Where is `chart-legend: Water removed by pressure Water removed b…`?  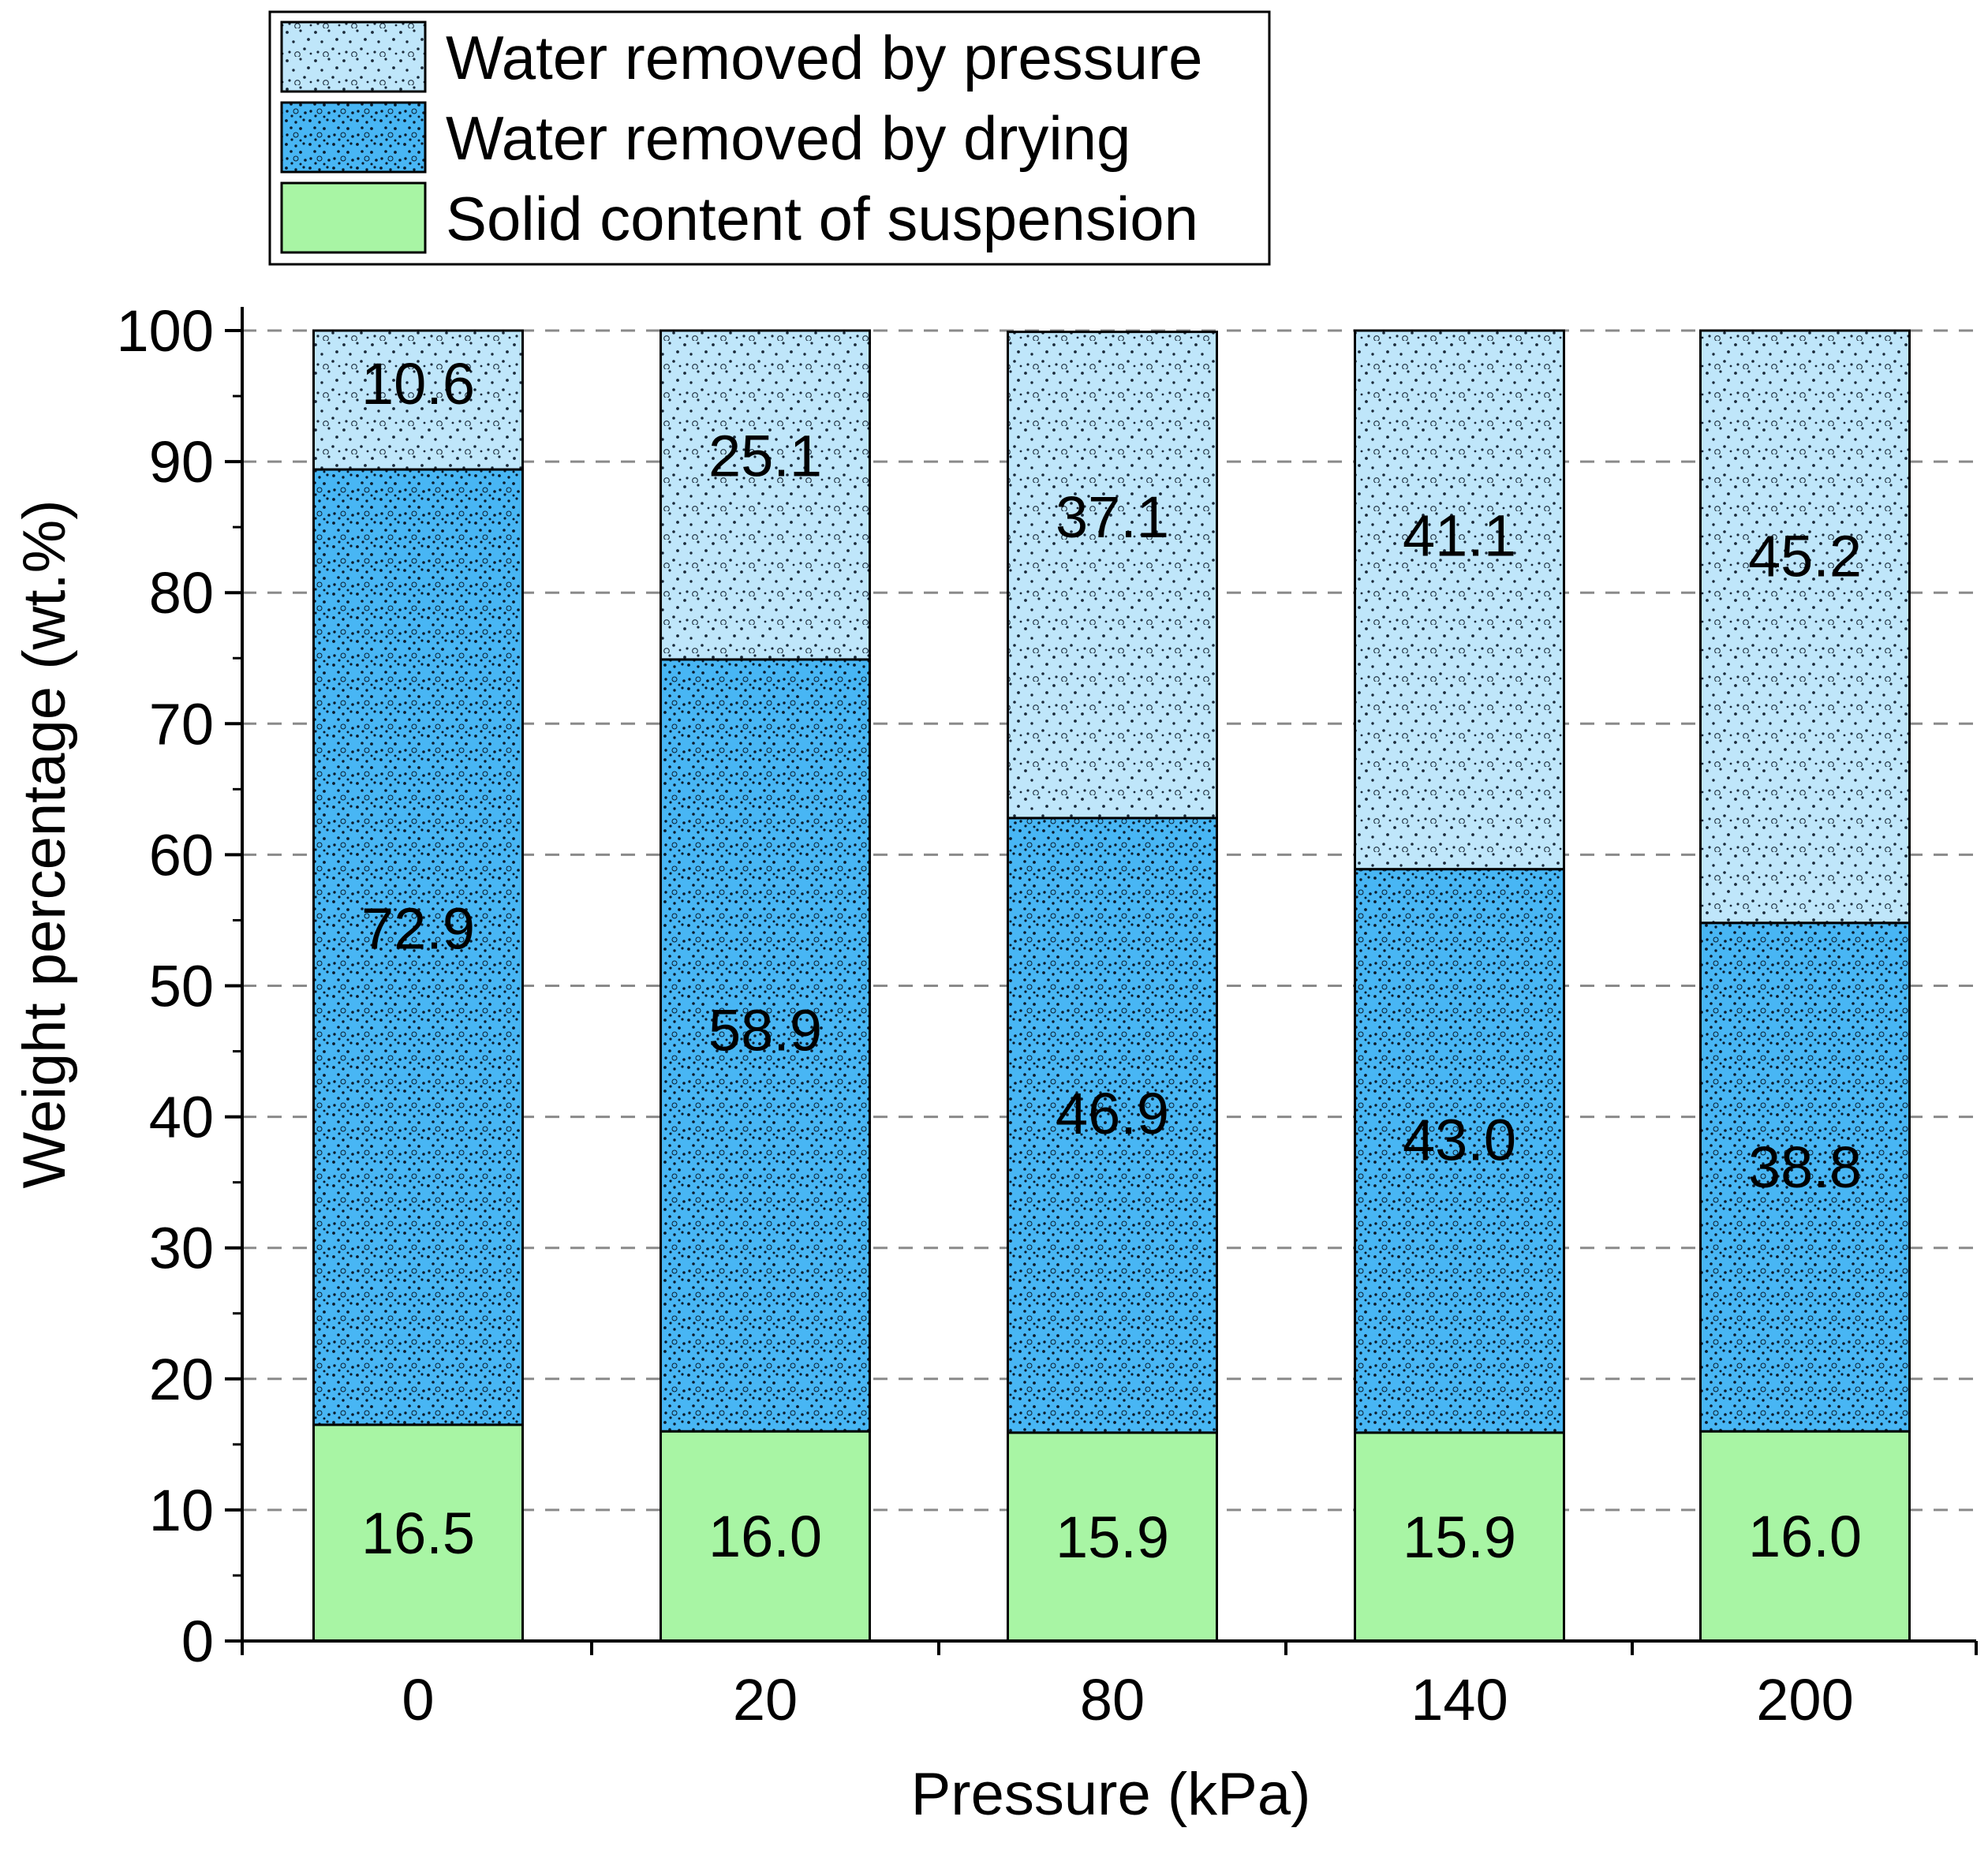 chart-legend: Water removed by pressure Water removed b… is located at coordinates (769, 138).